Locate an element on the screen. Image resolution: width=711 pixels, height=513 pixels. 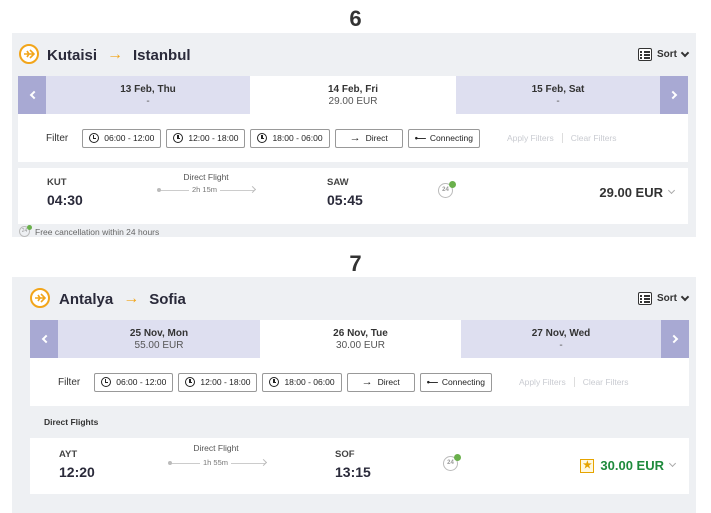
origin-city: Antalya is located at coordinates (86, 299).